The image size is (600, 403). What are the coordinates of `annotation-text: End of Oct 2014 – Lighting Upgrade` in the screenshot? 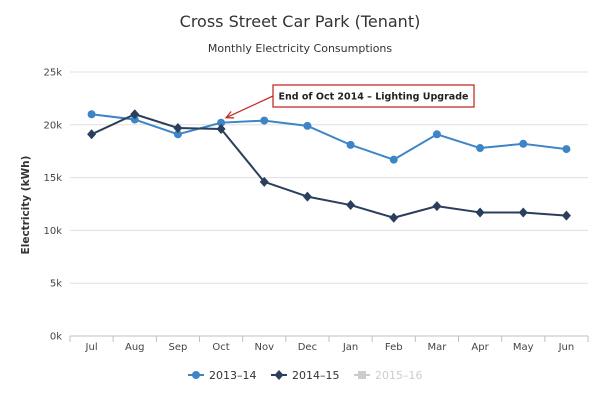 It's located at (374, 97).